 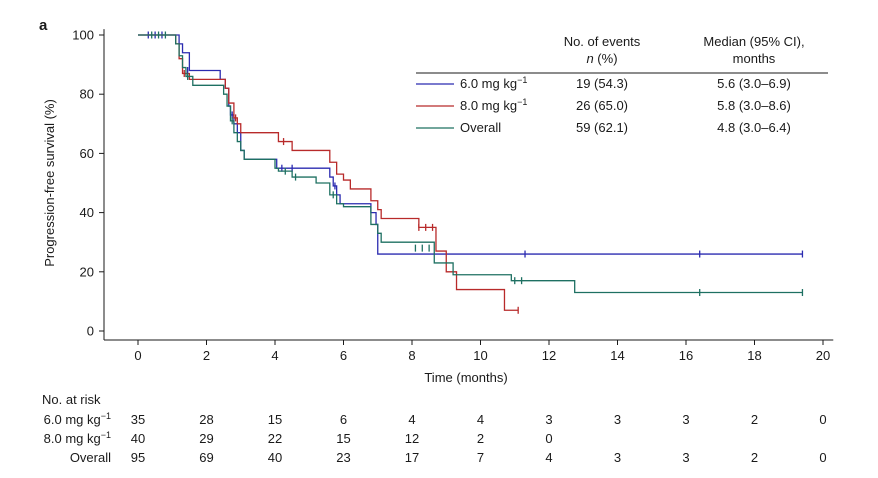 What do you see at coordinates (823, 355) in the screenshot?
I see `x-tick-label: 20` at bounding box center [823, 355].